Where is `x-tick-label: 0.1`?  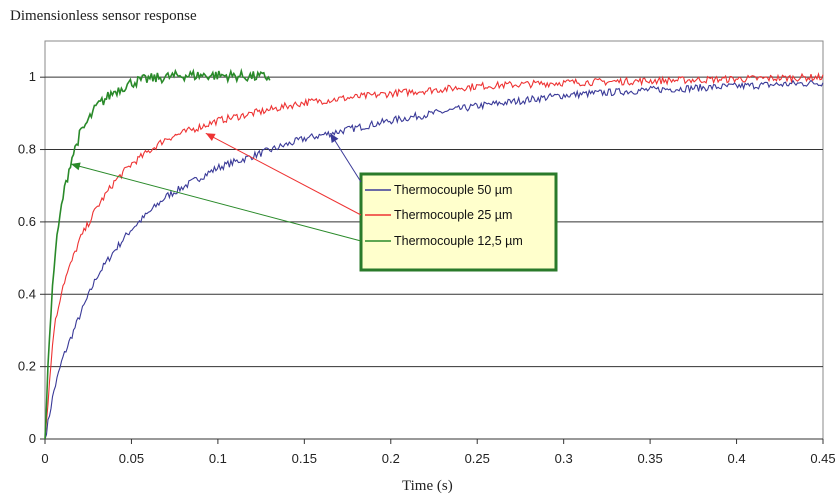
x-tick-label: 0.1 is located at coordinates (218, 458).